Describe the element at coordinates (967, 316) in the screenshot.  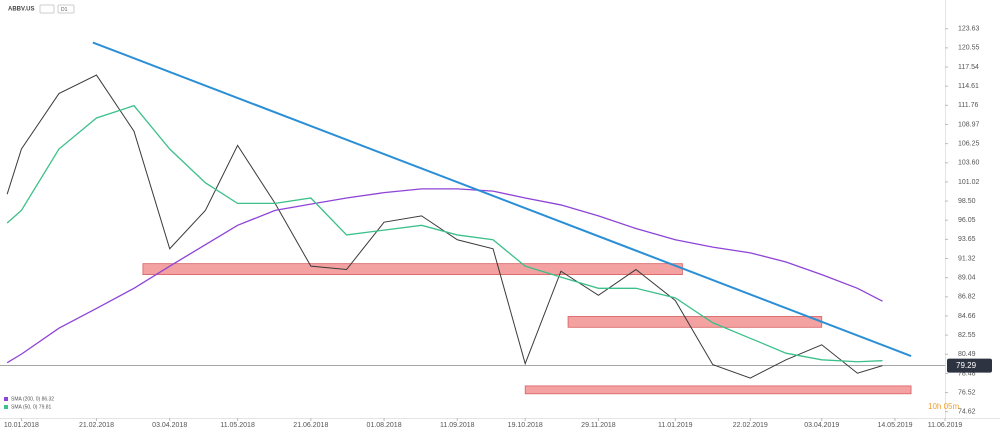
I see `y-tick-label: 84.66` at that location.